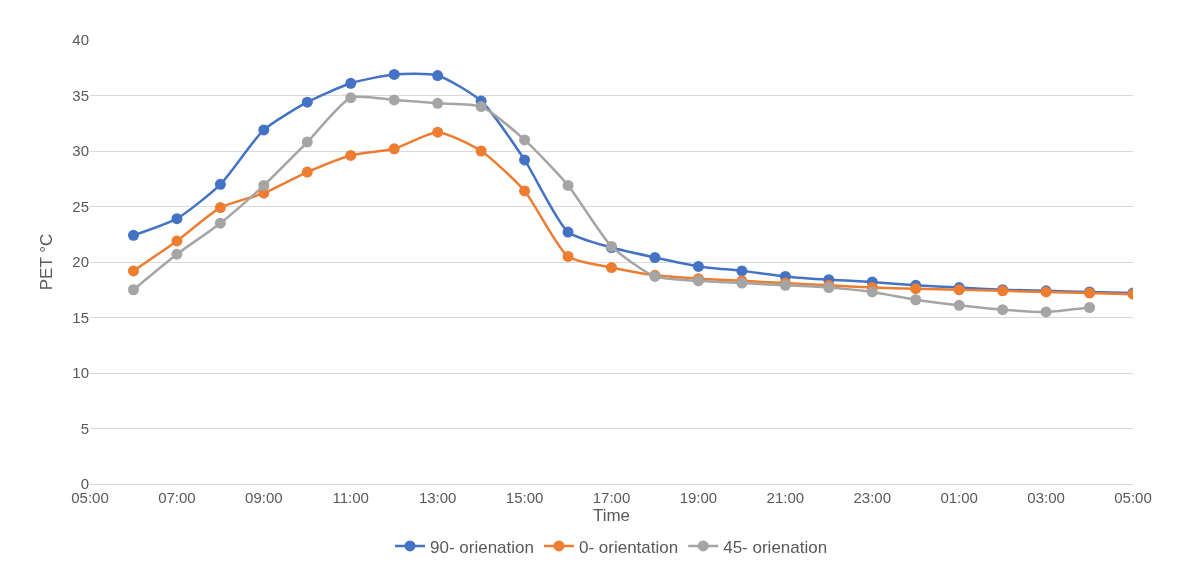 The width and height of the screenshot is (1203, 576). Describe the element at coordinates (80, 373) in the screenshot. I see `y-tick-label: 10` at that location.